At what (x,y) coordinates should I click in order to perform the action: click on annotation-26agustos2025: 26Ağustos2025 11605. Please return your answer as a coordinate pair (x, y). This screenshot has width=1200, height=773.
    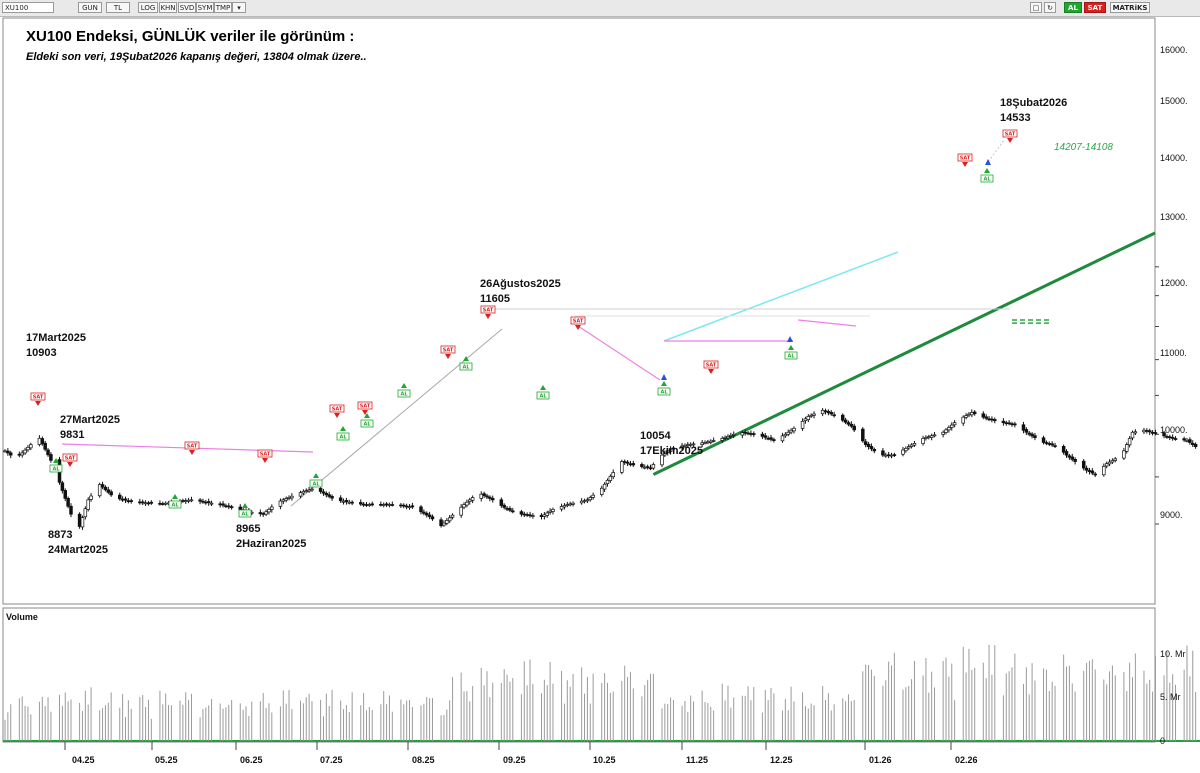
    Looking at the image, I should click on (520, 292).